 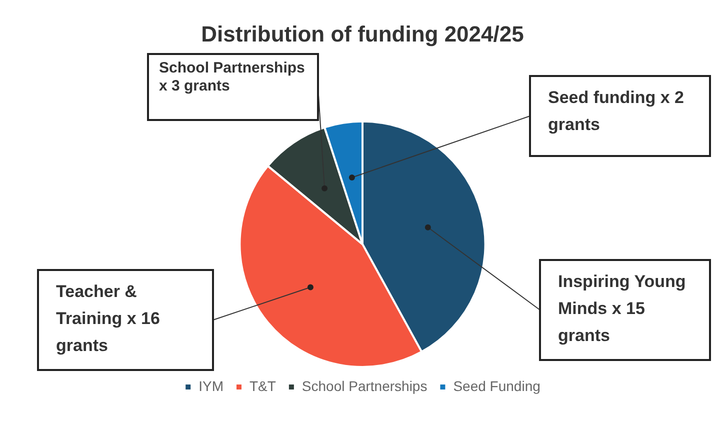 I want to click on data-label: Seed funding x 2 grants, so click(x=616, y=111).